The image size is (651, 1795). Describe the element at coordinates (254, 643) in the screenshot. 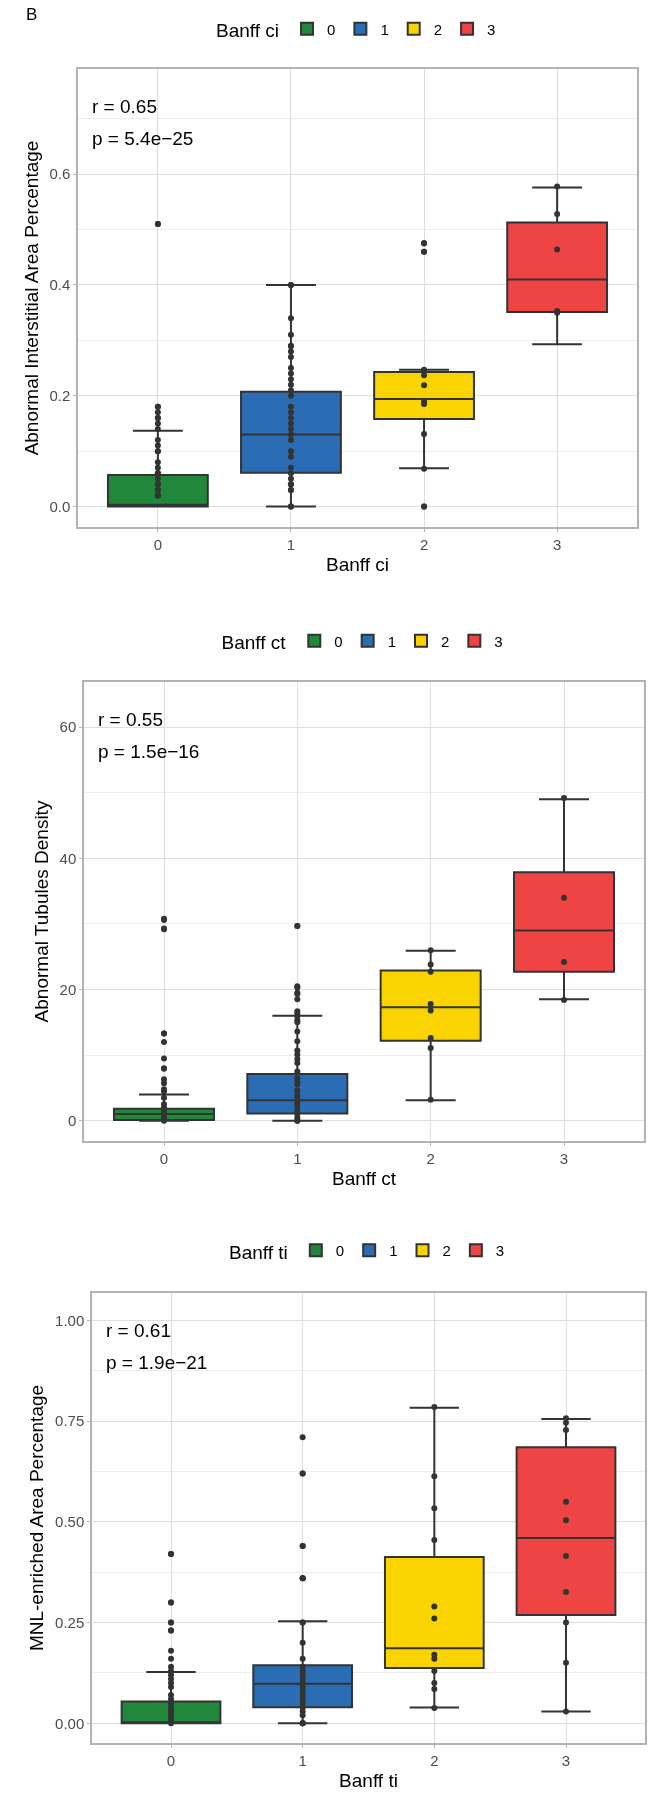

I see `legend-title: Banff ct` at that location.